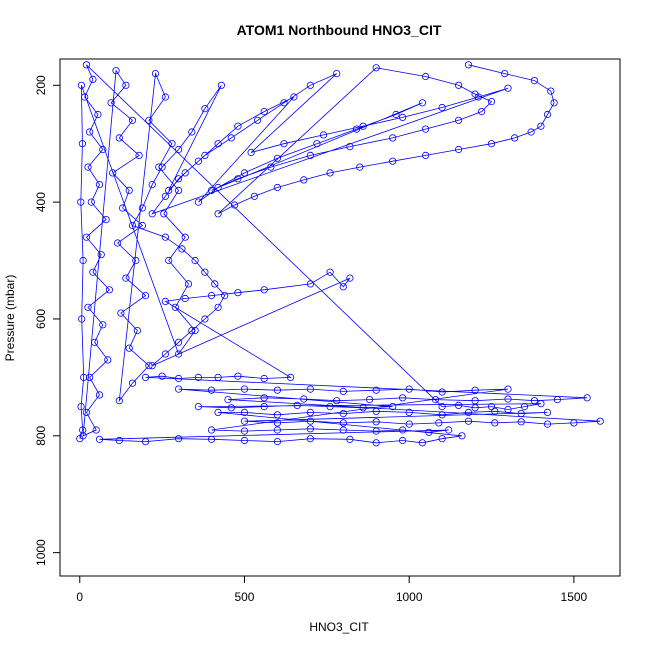 This screenshot has height=650, width=650. Describe the element at coordinates (41, 202) in the screenshot. I see `y-tick-label: 400` at that location.